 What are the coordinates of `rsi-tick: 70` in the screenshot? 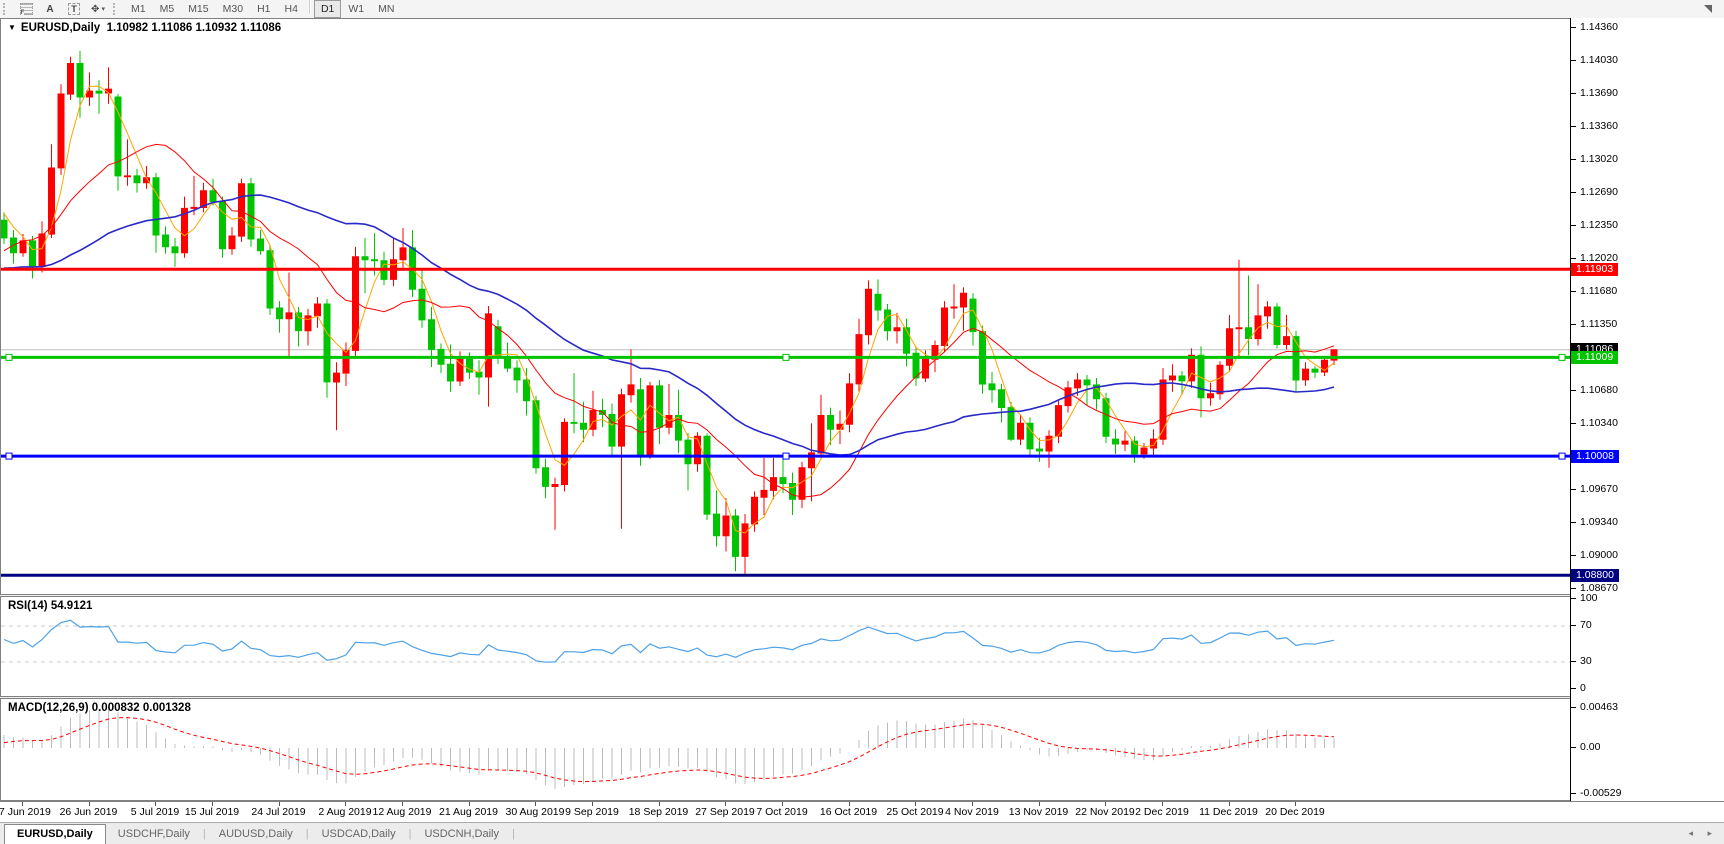 It's located at (1581, 625).